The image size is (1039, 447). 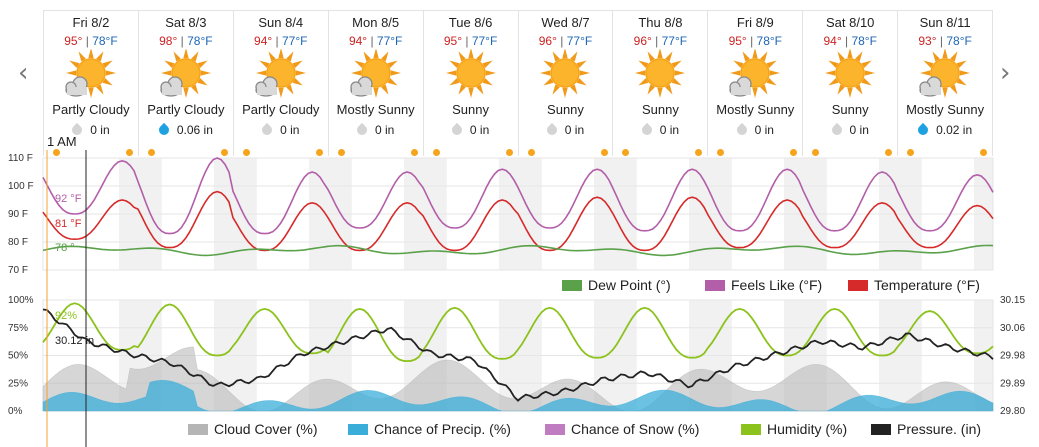 I want to click on day-card: Fri 8/2 95° | 78°F Partly Cloudy 0 in, so click(x=91, y=83).